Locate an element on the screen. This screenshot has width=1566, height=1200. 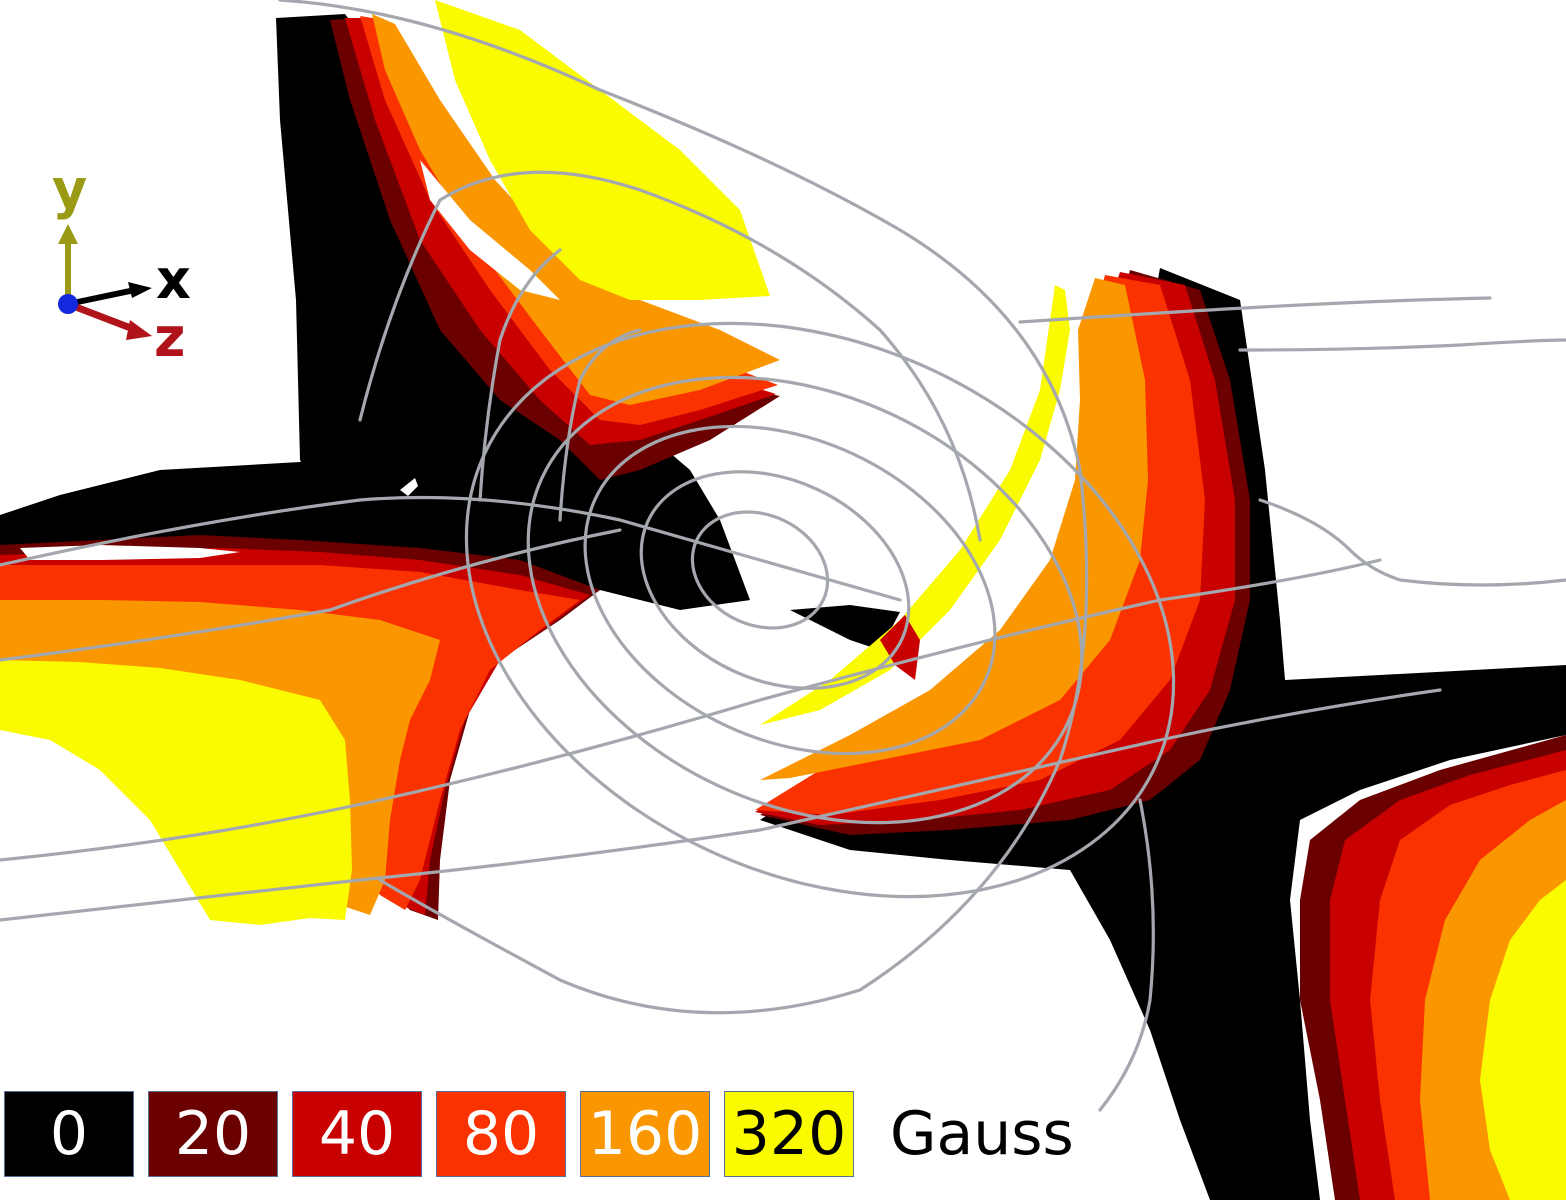
field-line-left-vertical is located at coordinates (520, 375).